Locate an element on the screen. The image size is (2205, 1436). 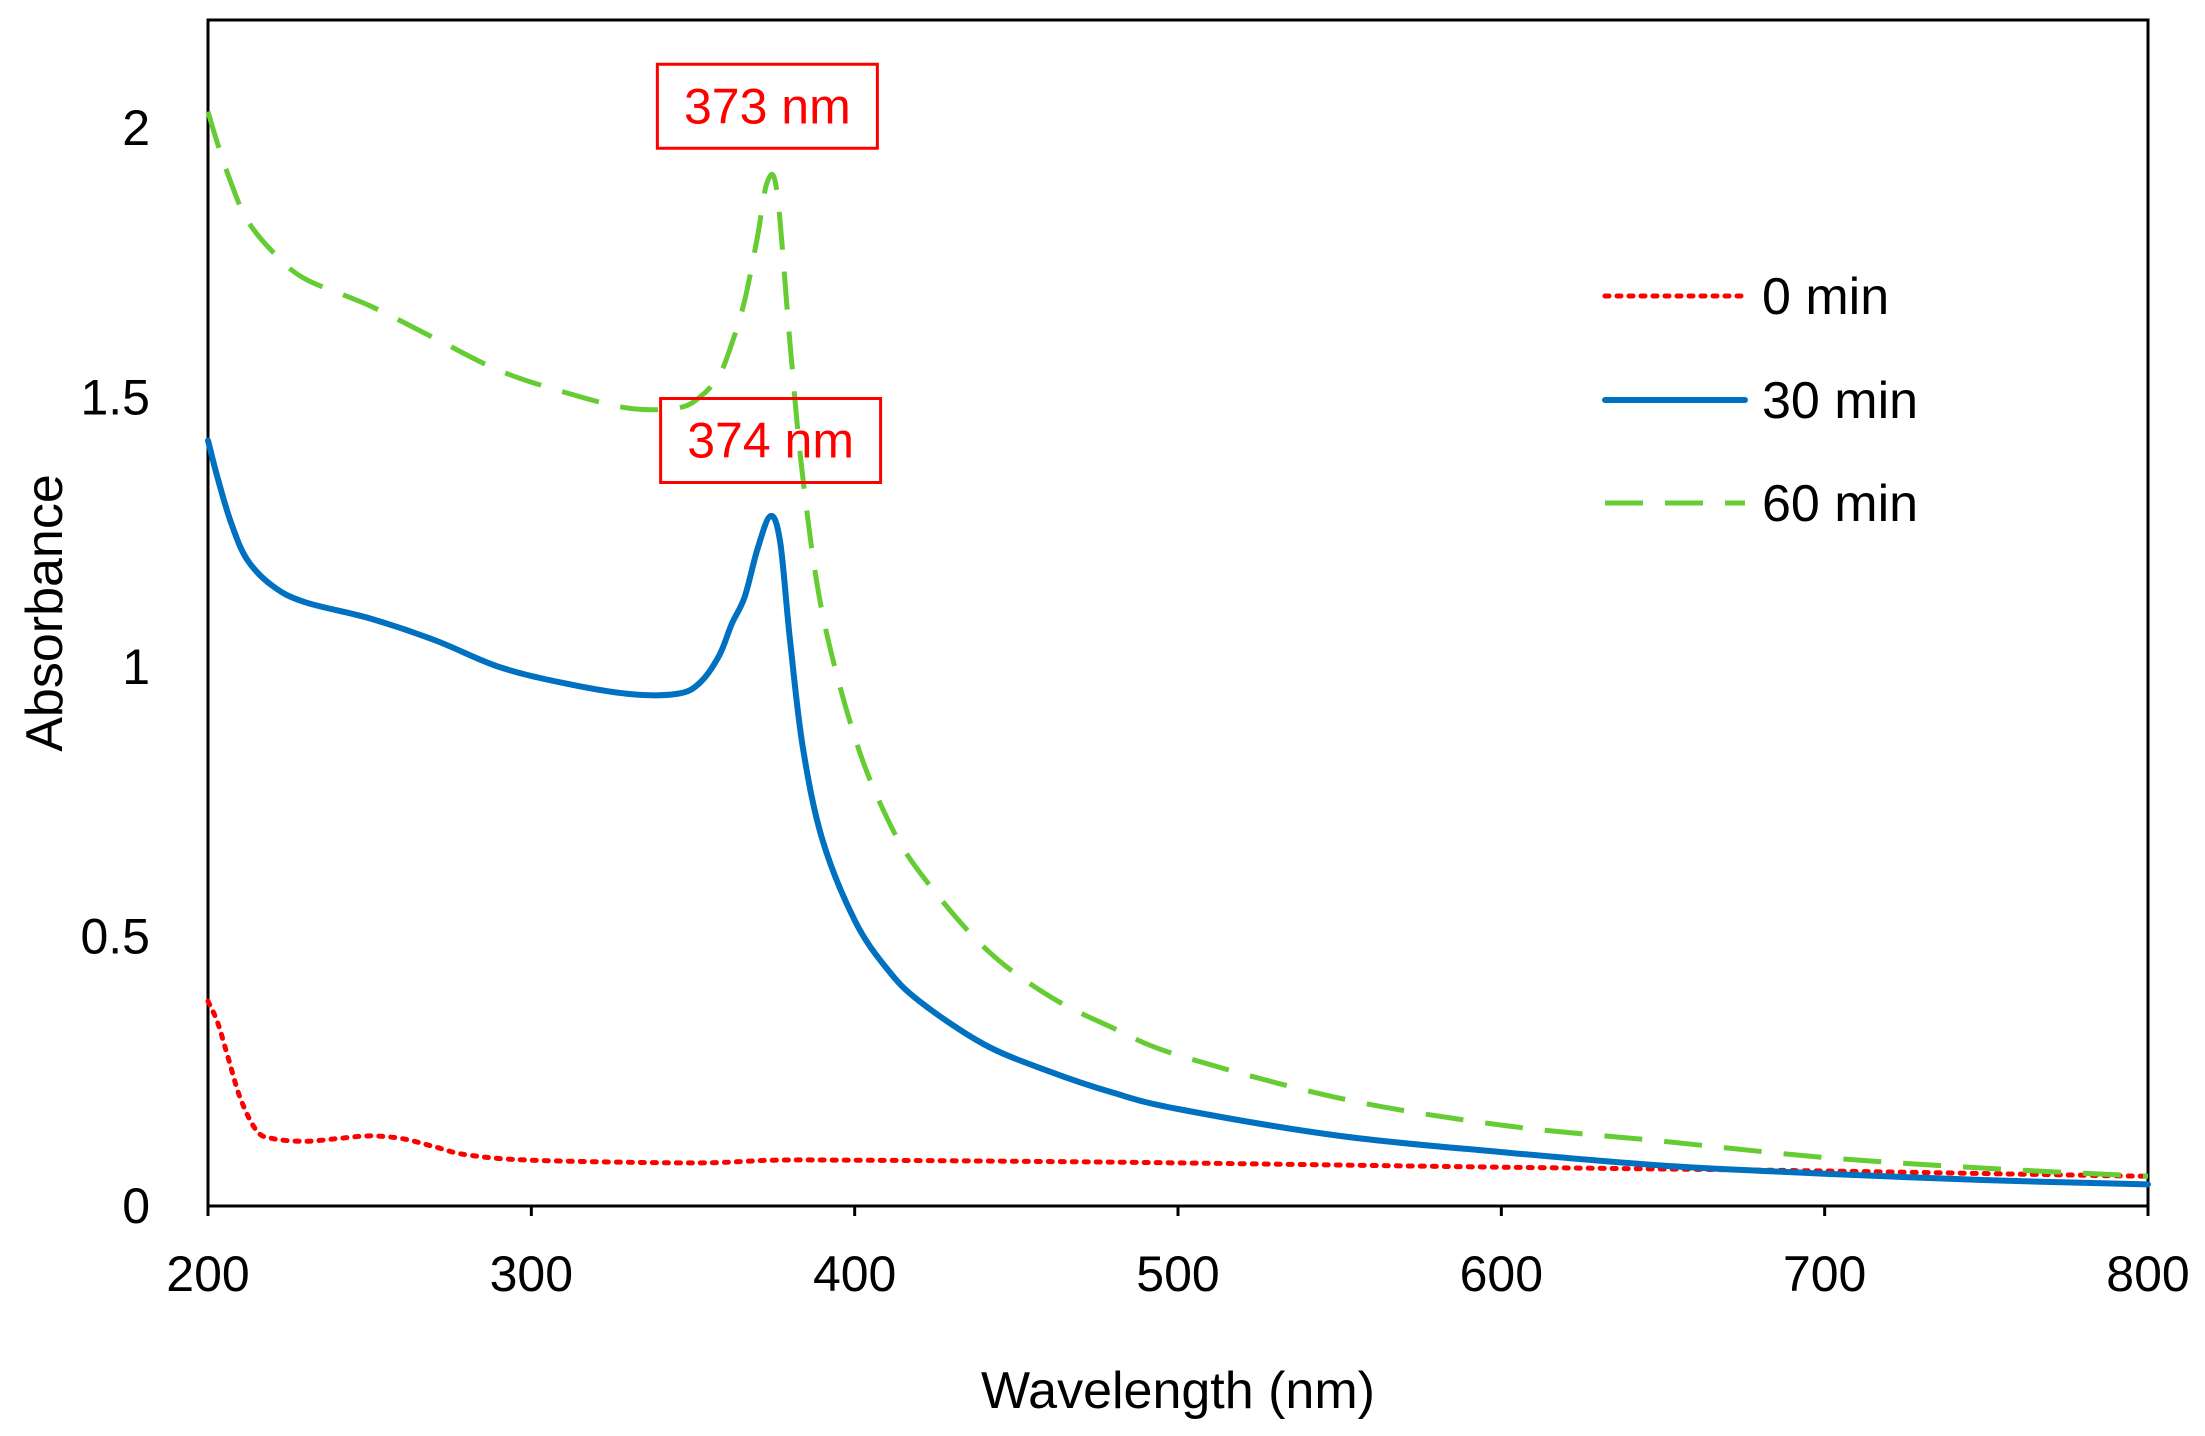
legend-item-60-min: 60 min is located at coordinates (1761, 504).